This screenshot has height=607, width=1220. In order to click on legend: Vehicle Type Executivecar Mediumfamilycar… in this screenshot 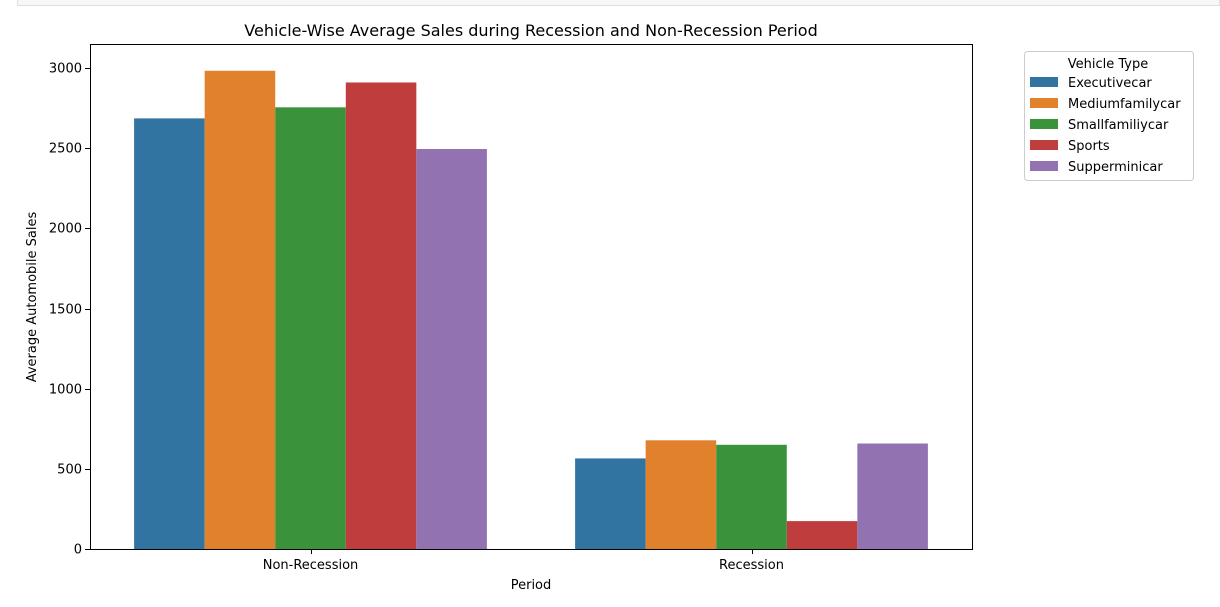, I will do `click(1109, 116)`.